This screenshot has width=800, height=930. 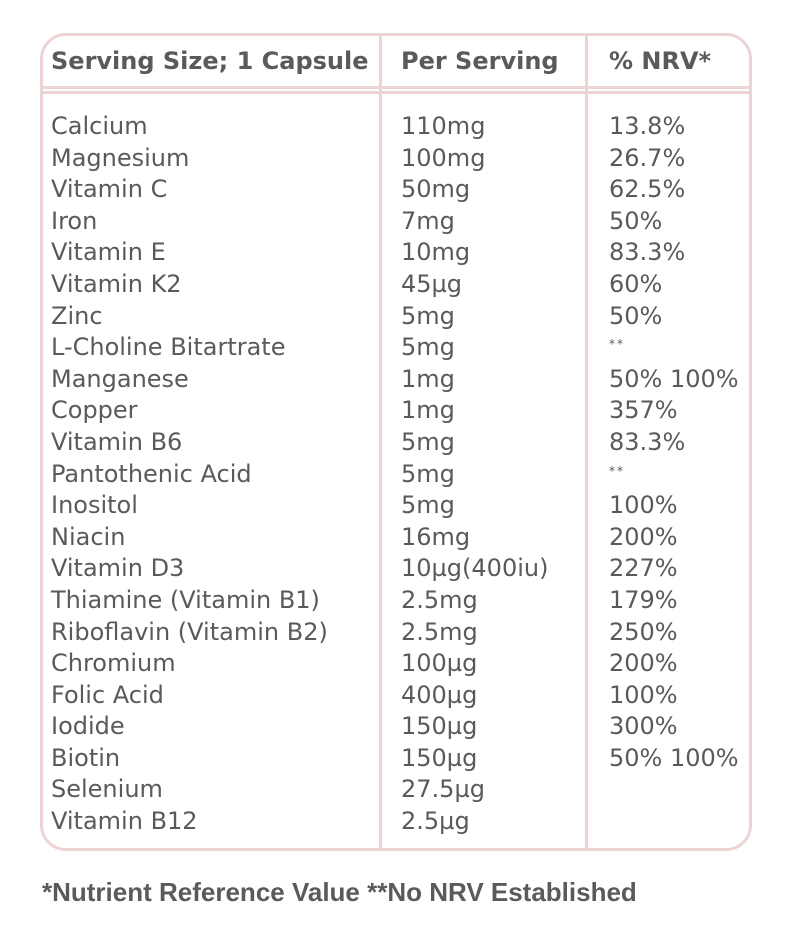 What do you see at coordinates (124, 821) in the screenshot?
I see `nutrient-name: Vitamin B12` at bounding box center [124, 821].